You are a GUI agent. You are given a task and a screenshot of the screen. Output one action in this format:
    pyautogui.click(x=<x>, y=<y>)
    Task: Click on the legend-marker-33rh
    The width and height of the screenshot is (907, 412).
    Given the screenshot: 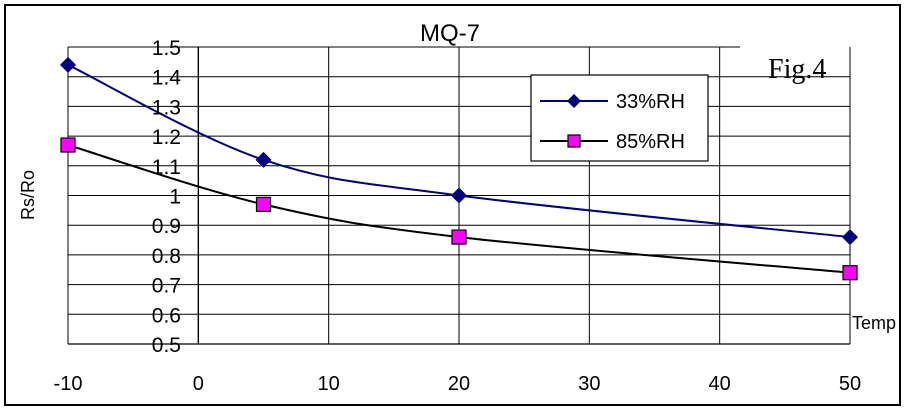 What is the action you would take?
    pyautogui.click(x=574, y=101)
    